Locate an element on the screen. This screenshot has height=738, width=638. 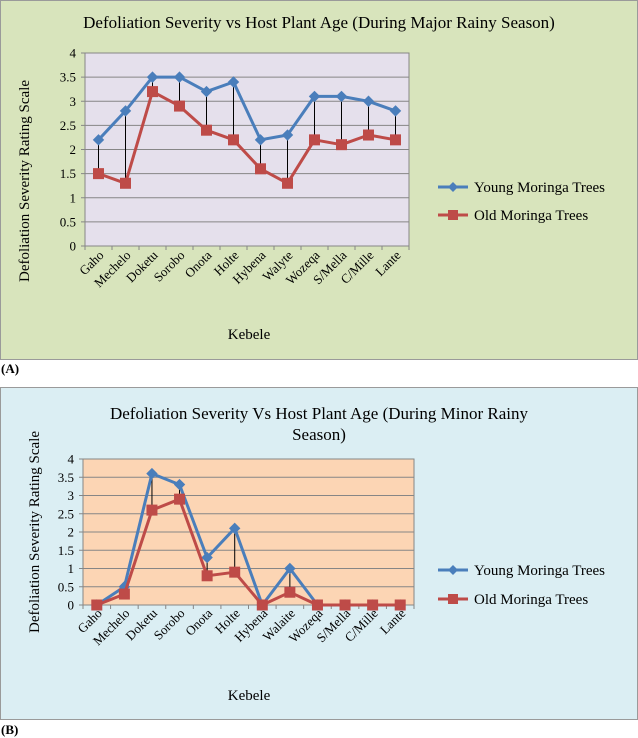
chart-b-legend-marker-old is located at coordinates (453, 599).